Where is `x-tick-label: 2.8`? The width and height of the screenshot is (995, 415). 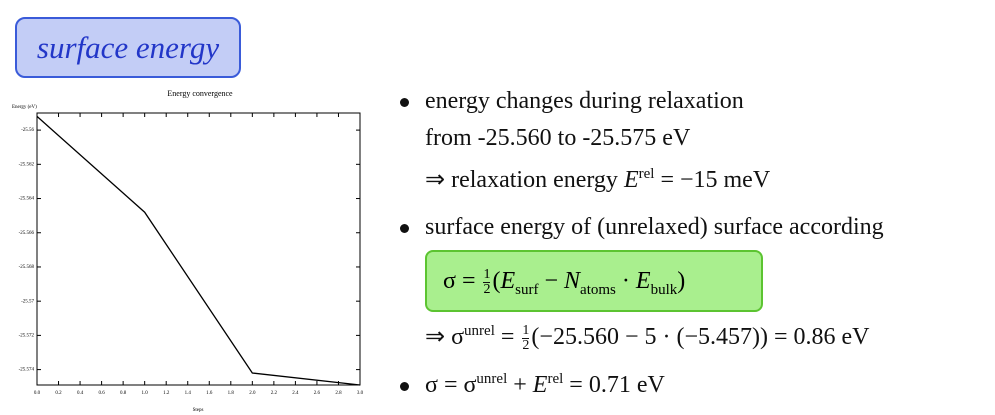
x-tick-label: 2.8 is located at coordinates (338, 393).